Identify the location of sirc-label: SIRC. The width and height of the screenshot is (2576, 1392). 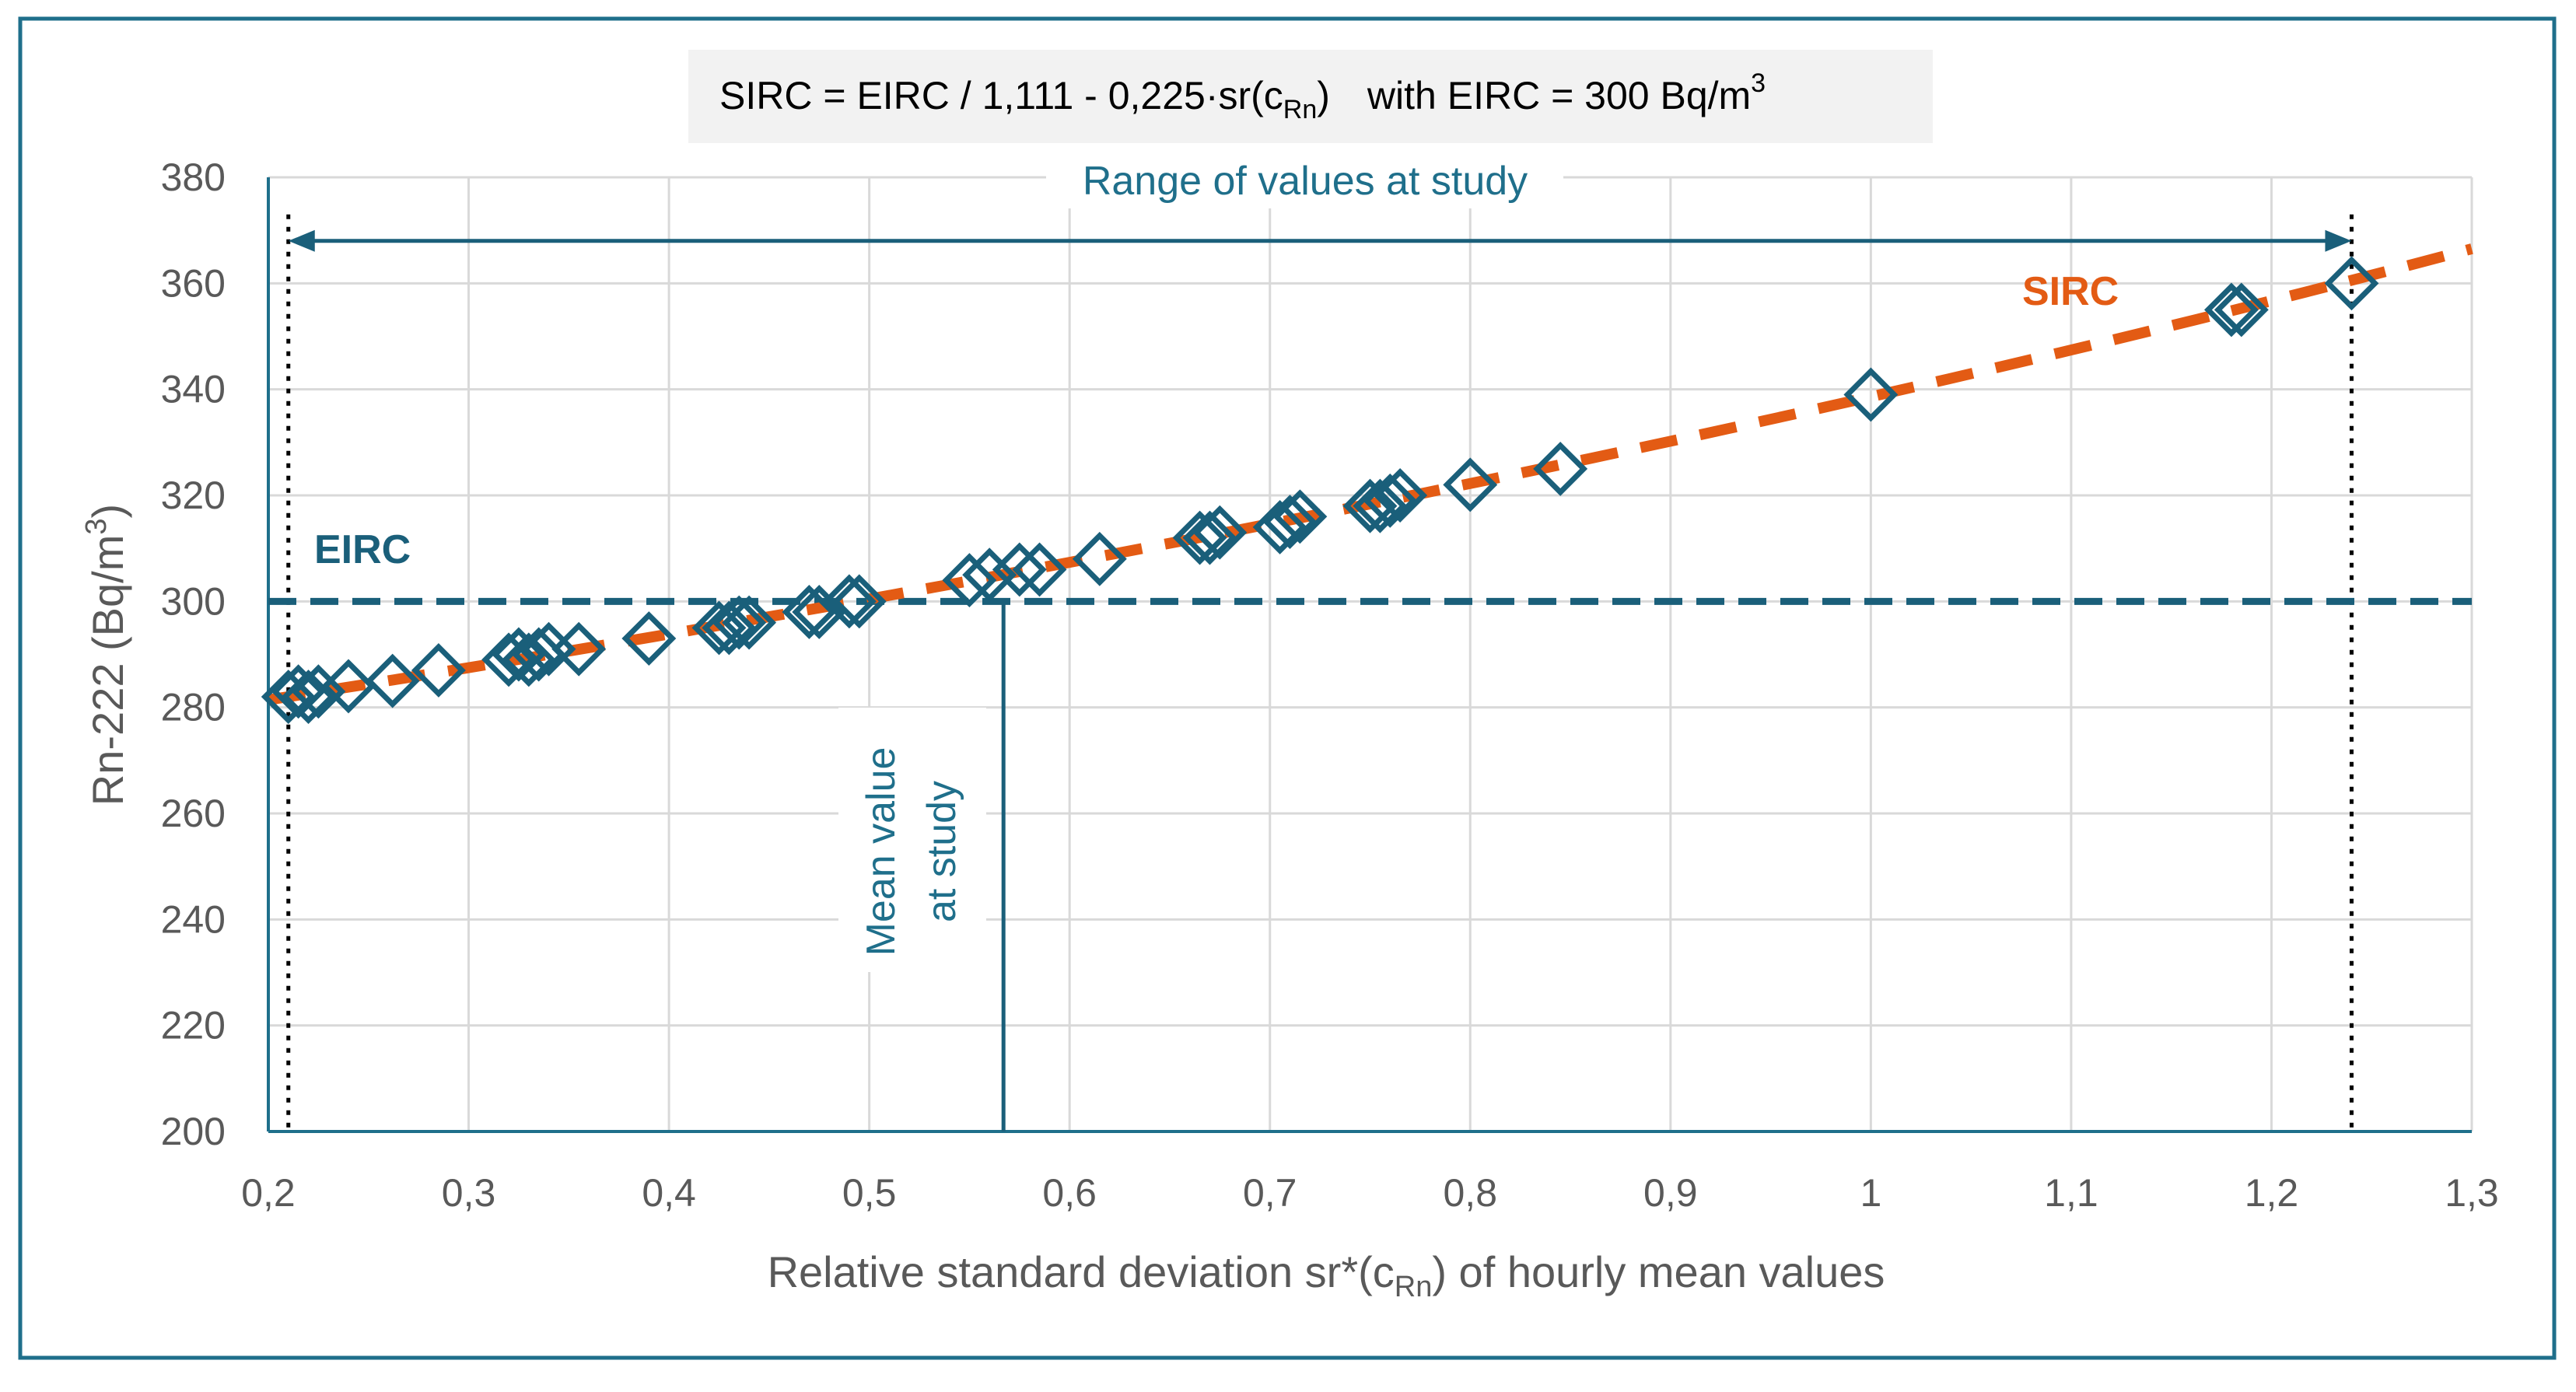
(2071, 291).